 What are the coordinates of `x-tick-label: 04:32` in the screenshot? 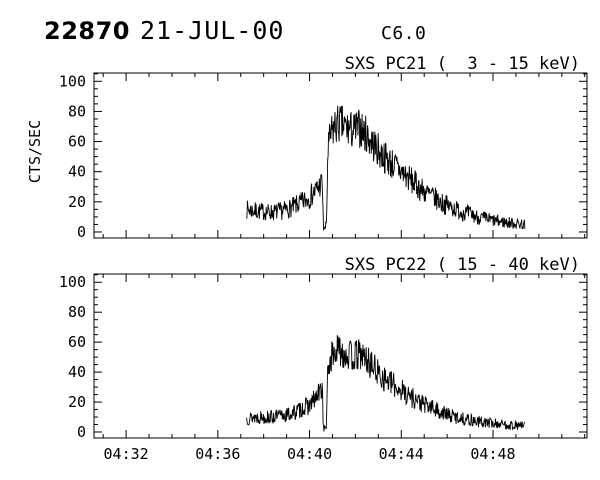 It's located at (126, 454).